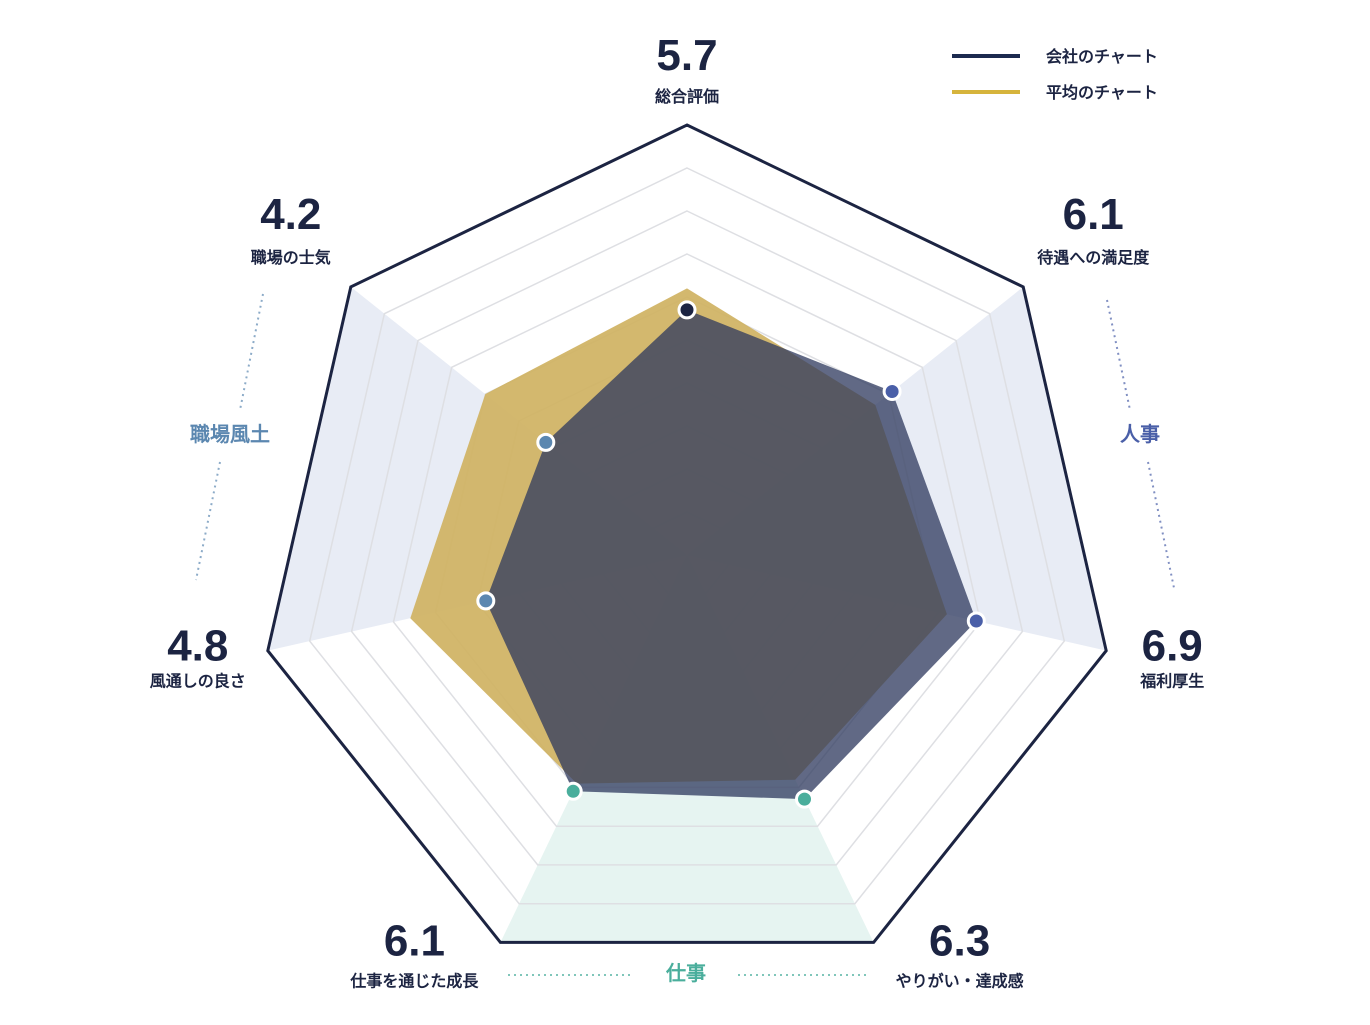  What do you see at coordinates (1171, 681) in the screenshot?
I see `axis-label-2: 福利厚生` at bounding box center [1171, 681].